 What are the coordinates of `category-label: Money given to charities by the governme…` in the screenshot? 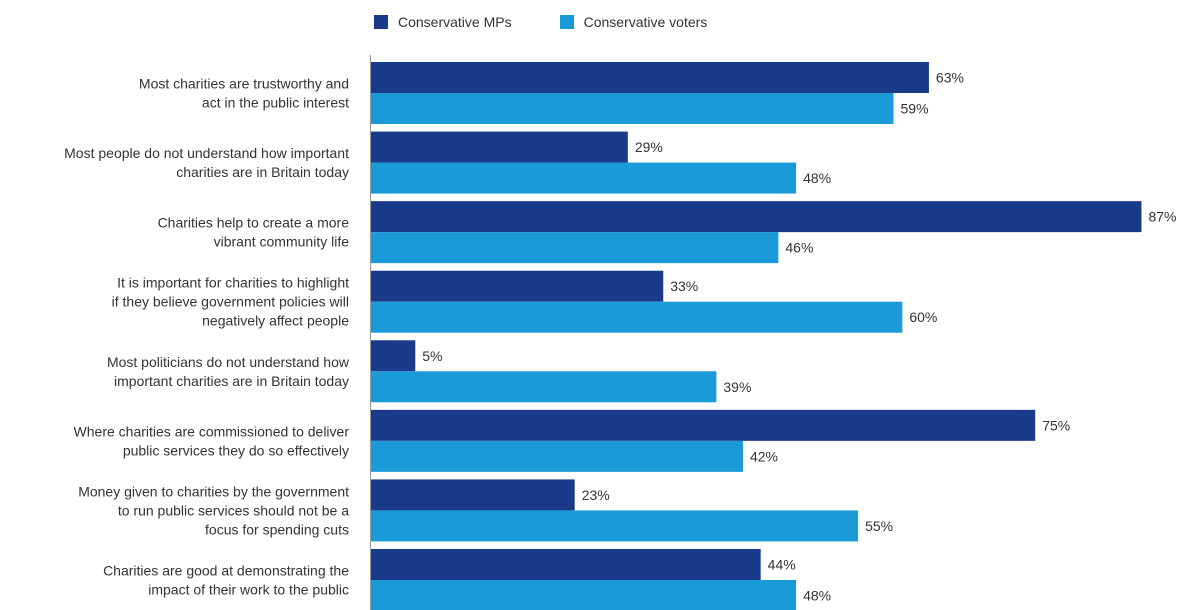 It's located at (213, 510).